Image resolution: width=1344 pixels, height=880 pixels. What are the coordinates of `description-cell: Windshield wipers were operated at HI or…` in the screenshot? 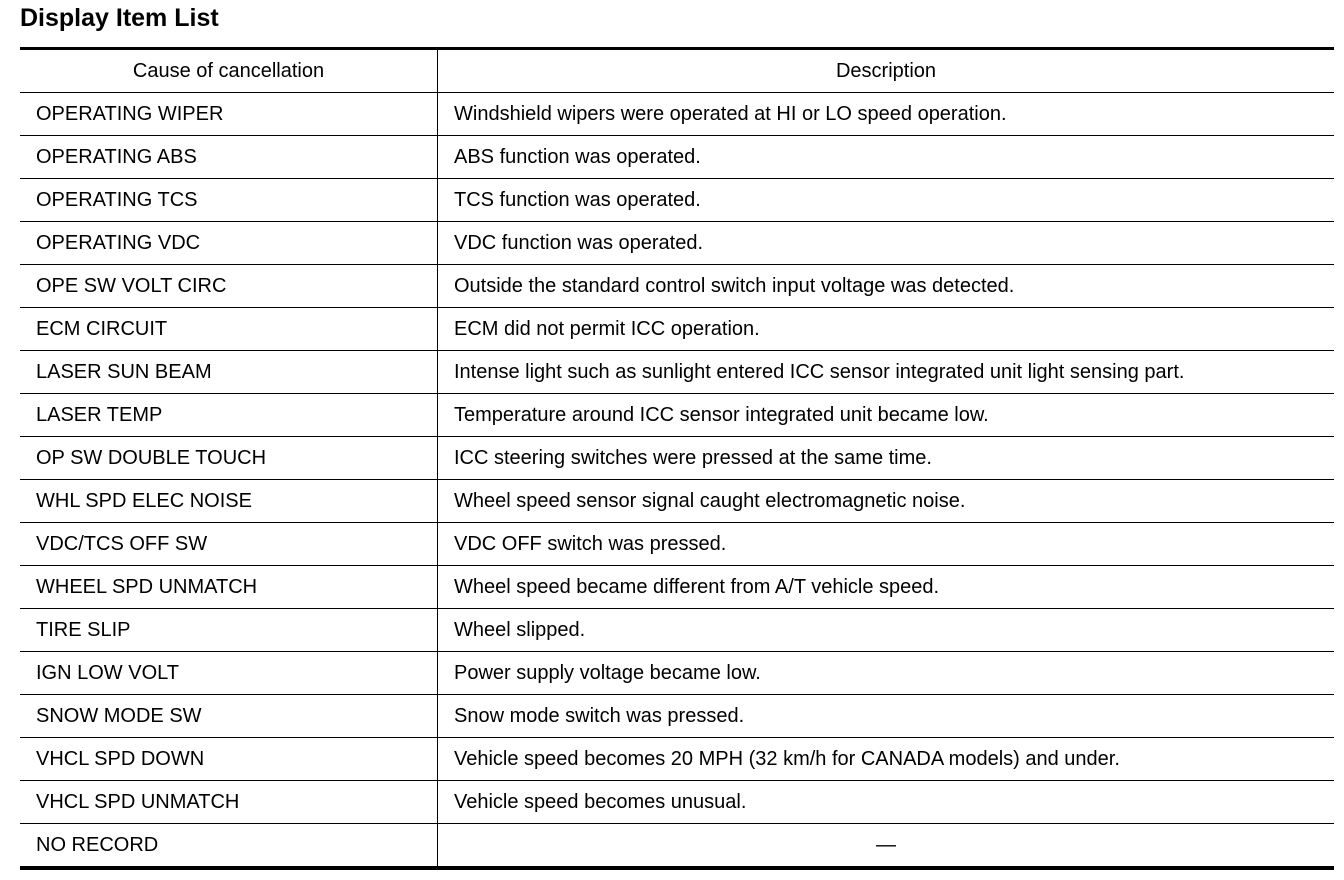 It's located at (885, 114).